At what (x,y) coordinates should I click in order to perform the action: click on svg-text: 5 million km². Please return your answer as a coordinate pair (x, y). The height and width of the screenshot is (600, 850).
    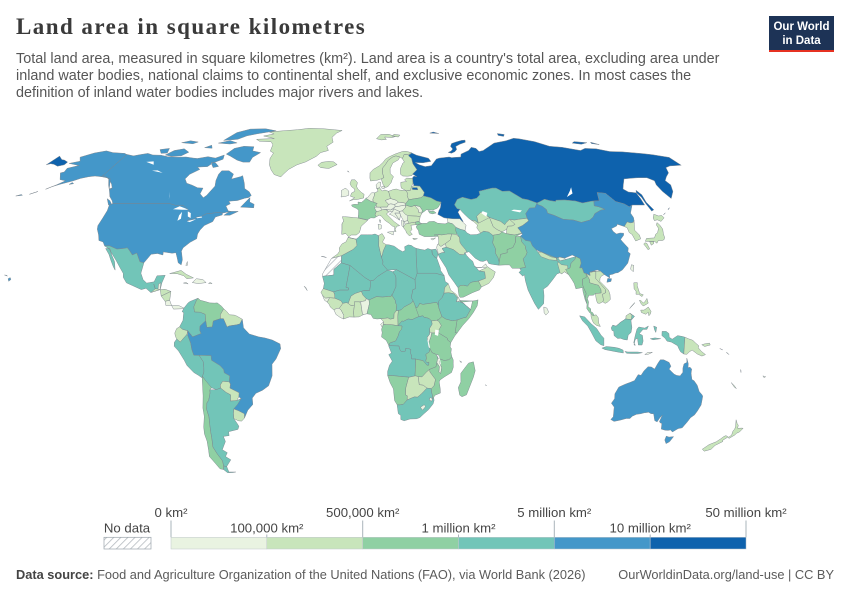
    Looking at the image, I should click on (554, 512).